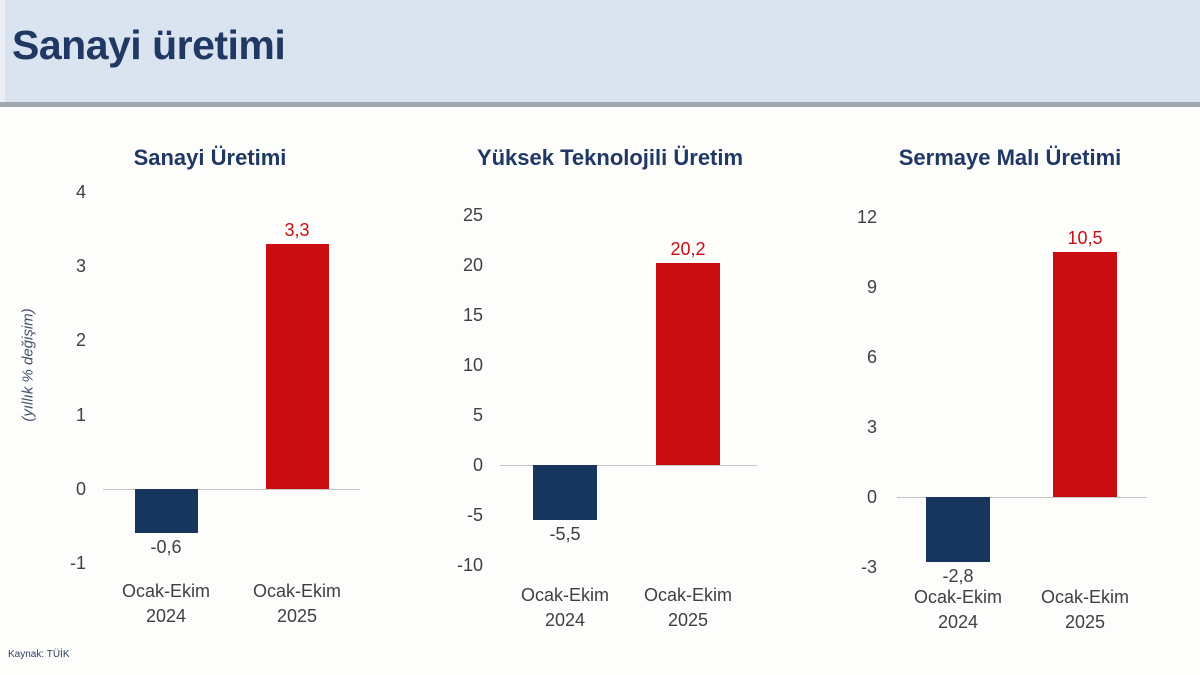 This screenshot has height=675, width=1200. I want to click on chart-title-yuksek-teknolojili-uretim: Yüksek Teknolojili Üretim, so click(610, 157).